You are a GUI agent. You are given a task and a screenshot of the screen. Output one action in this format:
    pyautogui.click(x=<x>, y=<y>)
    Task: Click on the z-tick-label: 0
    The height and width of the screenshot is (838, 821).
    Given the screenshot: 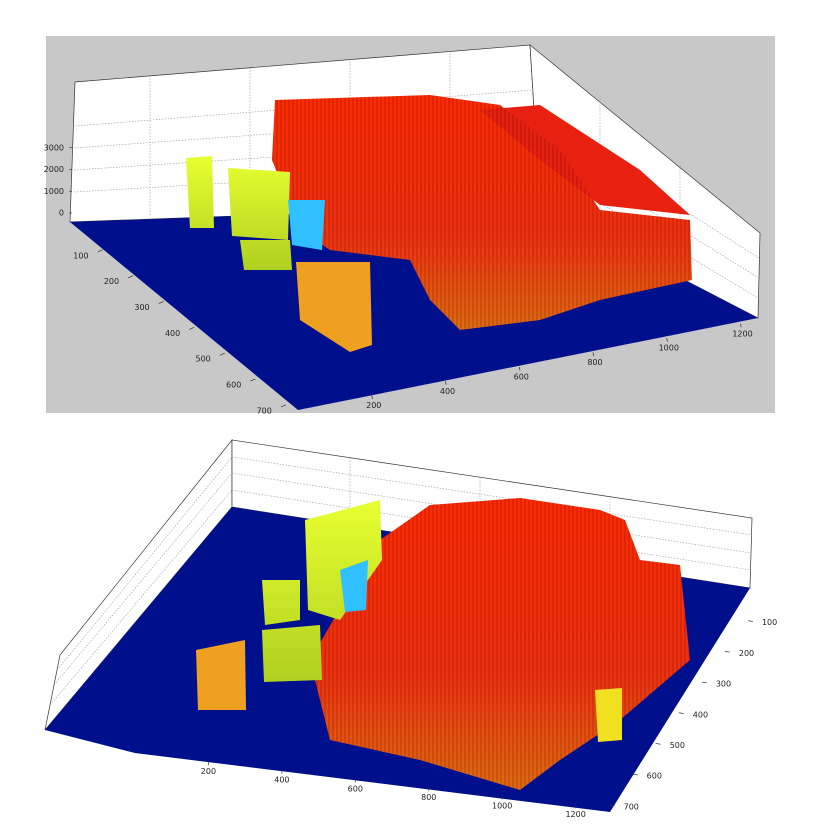 What is the action you would take?
    pyautogui.click(x=61, y=213)
    